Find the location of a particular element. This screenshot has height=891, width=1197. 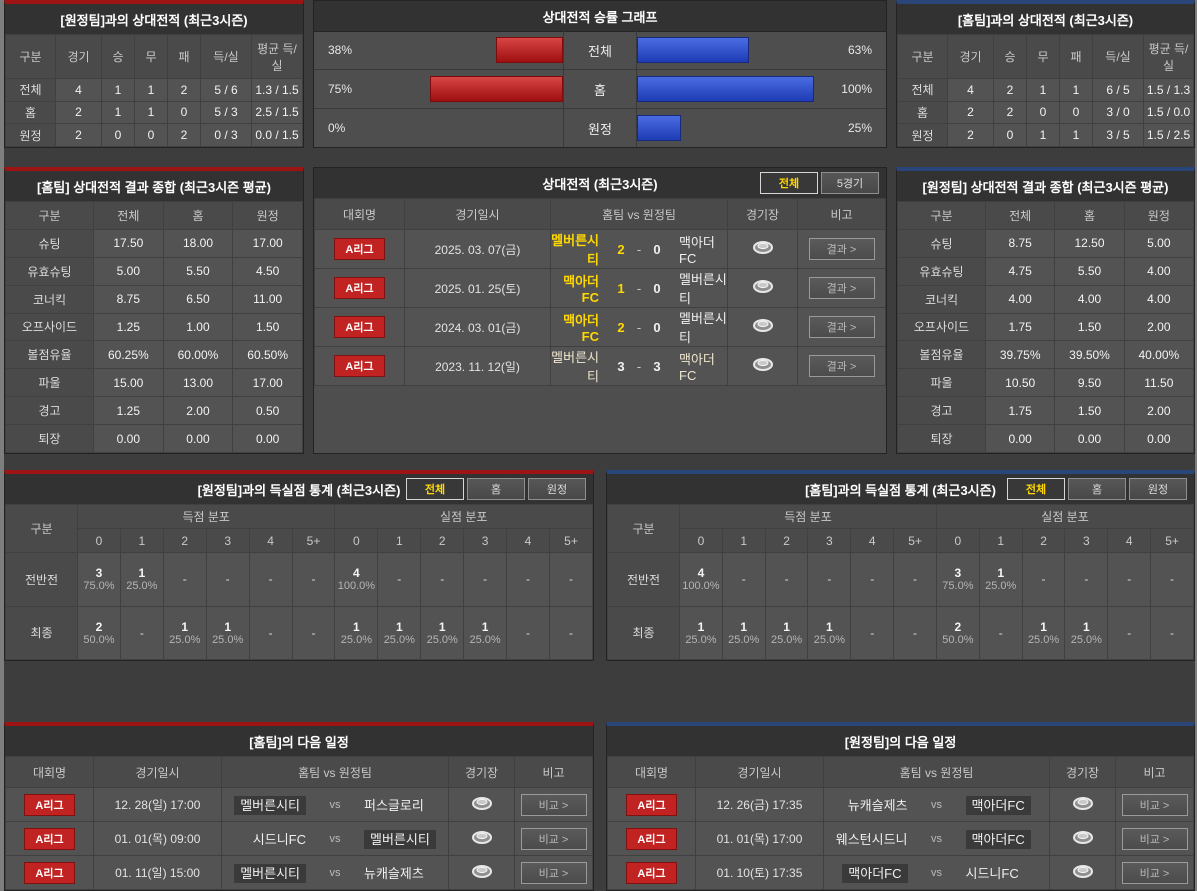

team-text: 웨스턴시드니 is located at coordinates (871, 839).